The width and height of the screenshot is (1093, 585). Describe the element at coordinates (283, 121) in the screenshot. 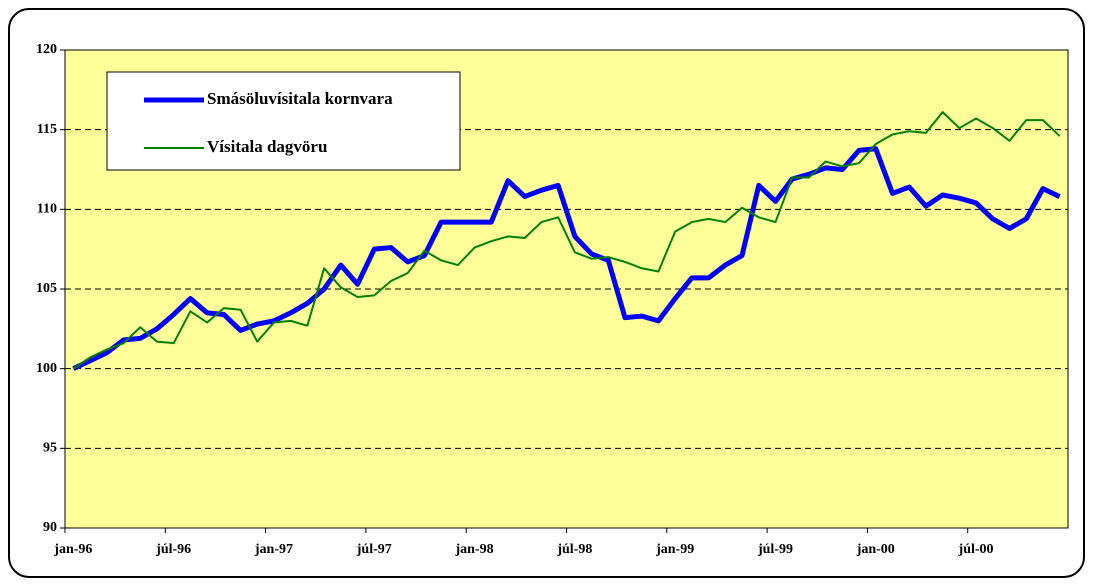

I see `legend-box` at that location.